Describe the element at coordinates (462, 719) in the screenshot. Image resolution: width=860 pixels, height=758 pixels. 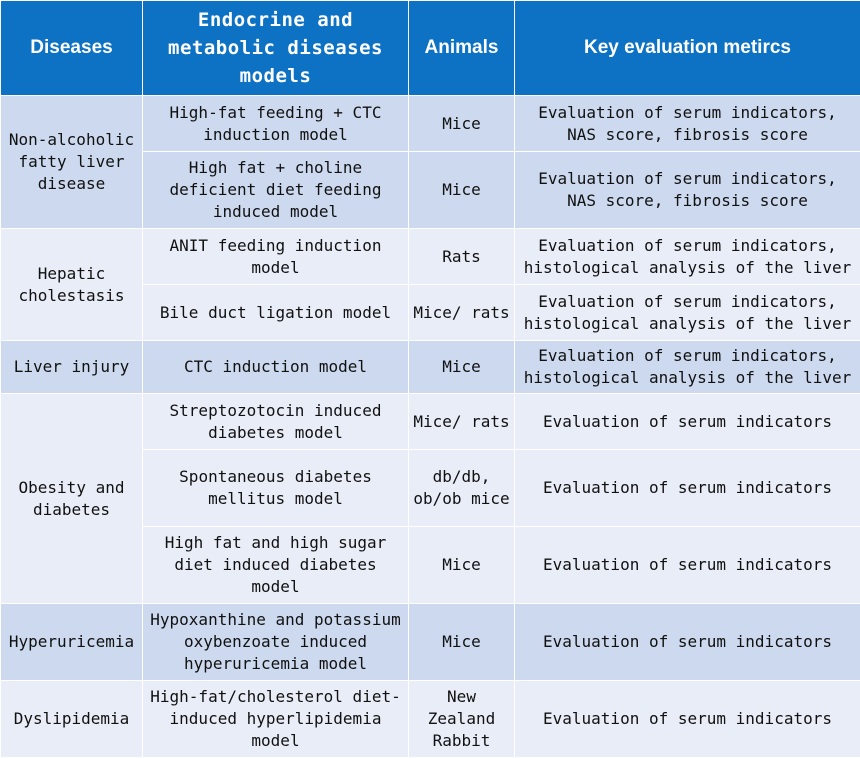
I see `animals-cell: New Zealand Rabbit` at that location.